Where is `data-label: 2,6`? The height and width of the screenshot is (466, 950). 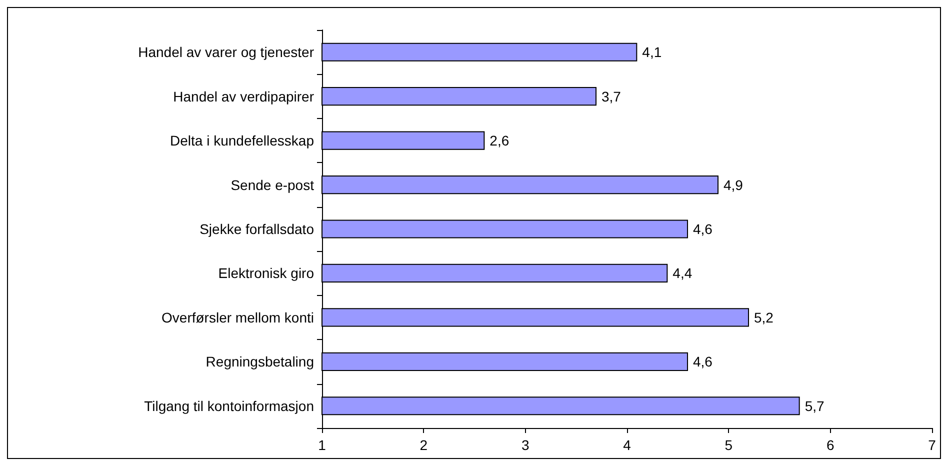 data-label: 2,6 is located at coordinates (500, 140).